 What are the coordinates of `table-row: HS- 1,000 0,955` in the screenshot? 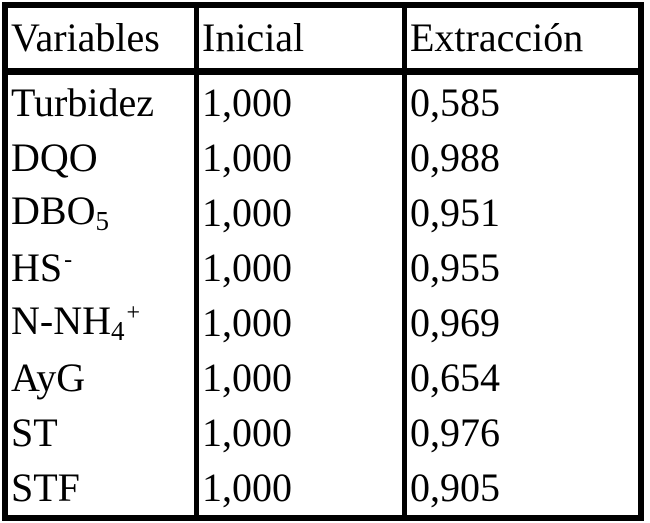 It's located at (323, 267).